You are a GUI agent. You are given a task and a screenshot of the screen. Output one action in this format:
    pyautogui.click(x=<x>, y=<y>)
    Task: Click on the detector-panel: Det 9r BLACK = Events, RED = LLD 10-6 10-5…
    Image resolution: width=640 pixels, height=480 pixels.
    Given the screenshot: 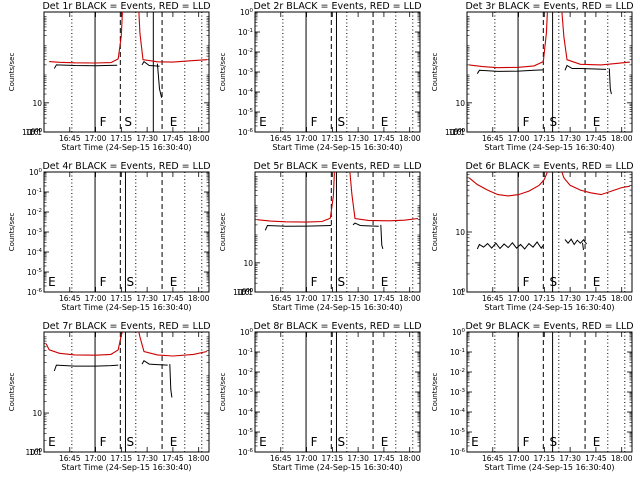 What is the action you would take?
    pyautogui.click(x=532, y=396)
    